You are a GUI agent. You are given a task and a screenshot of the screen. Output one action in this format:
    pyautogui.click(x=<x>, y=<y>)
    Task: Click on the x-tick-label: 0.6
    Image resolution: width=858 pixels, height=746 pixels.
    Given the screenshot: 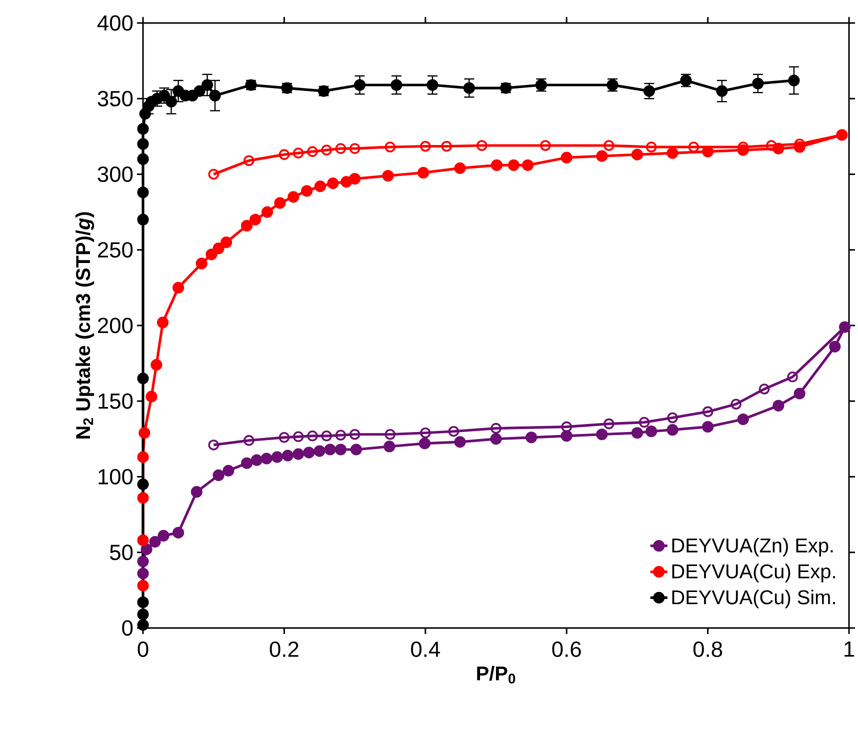 What is the action you would take?
    pyautogui.click(x=566, y=649)
    